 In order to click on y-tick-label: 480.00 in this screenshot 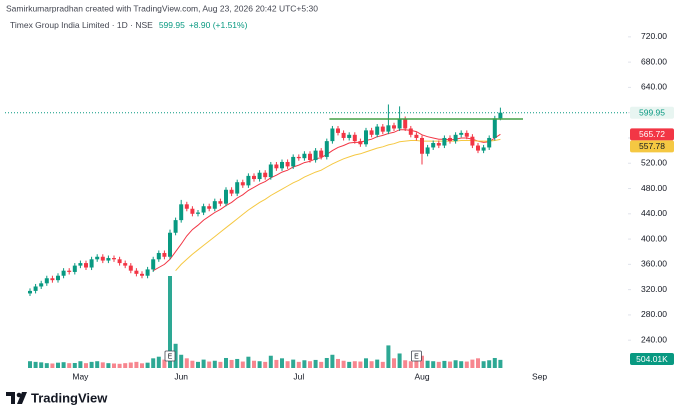, I will do `click(654, 188)`.